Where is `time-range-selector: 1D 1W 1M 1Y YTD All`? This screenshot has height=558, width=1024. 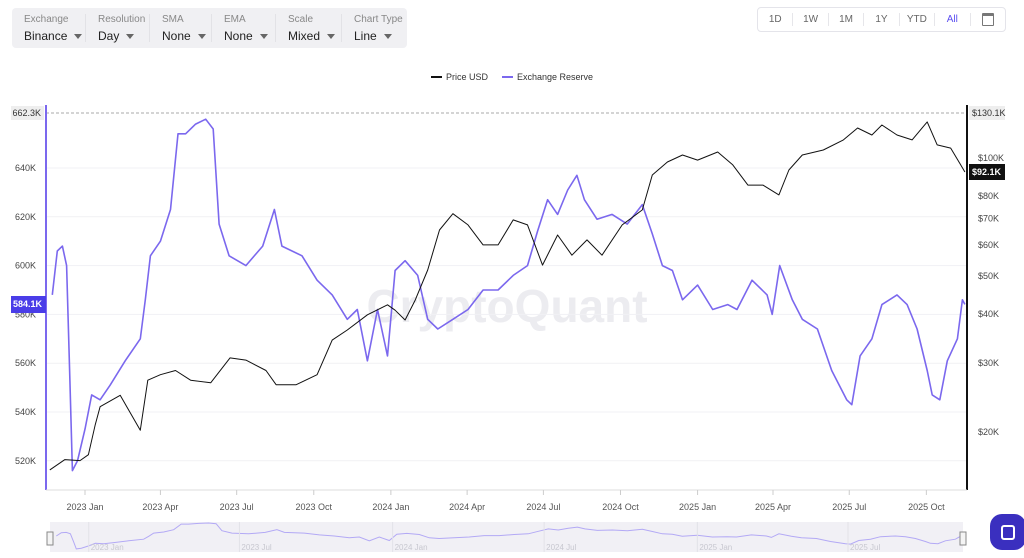
time-range-selector: 1D 1W 1M 1Y YTD All is located at coordinates (881, 19).